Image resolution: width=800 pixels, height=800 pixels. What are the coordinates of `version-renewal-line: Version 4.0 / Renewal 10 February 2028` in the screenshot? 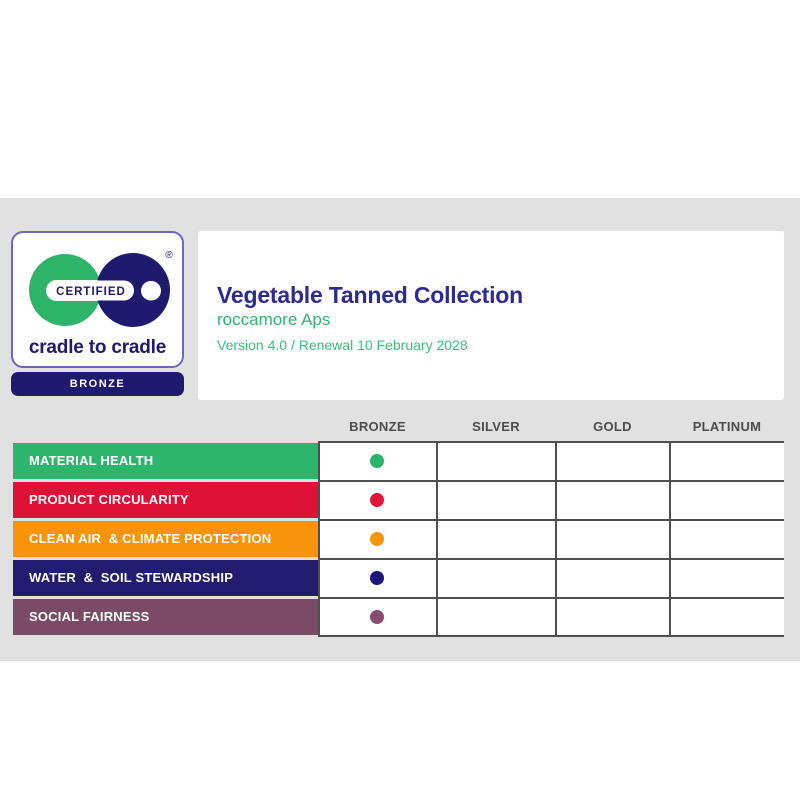 It's located at (342, 345).